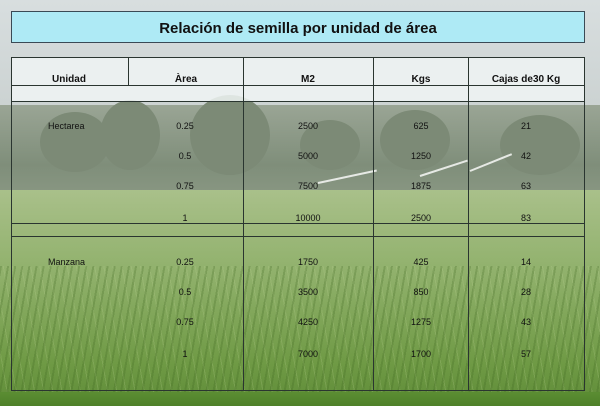 Image resolution: width=600 pixels, height=406 pixels. I want to click on column-header: Unidad, so click(69, 79).